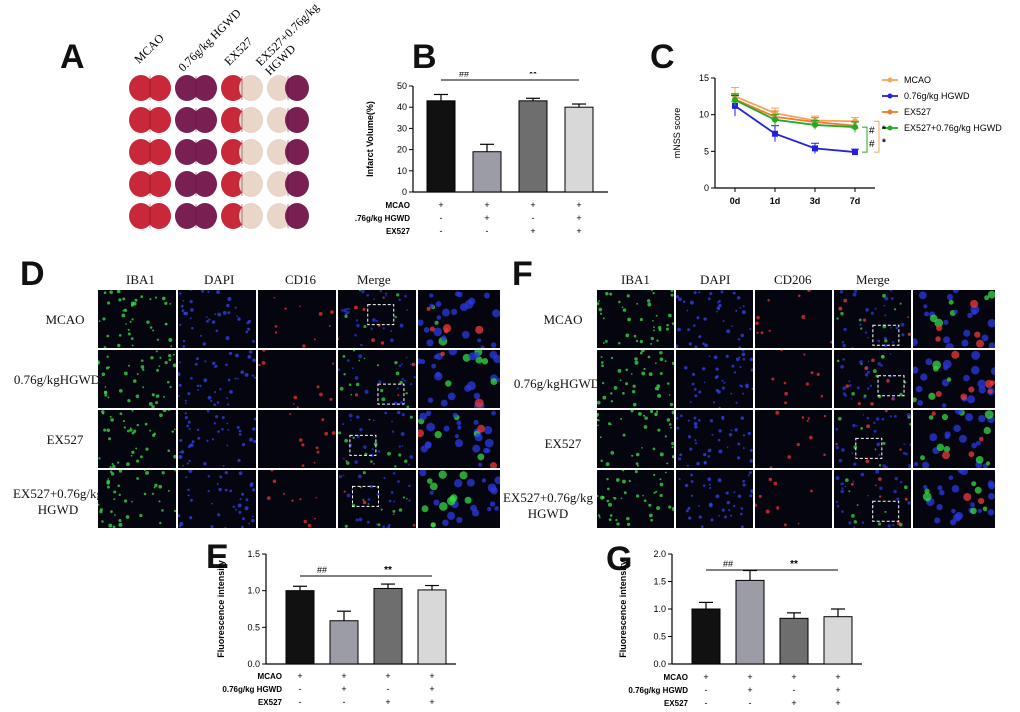 The height and width of the screenshot is (712, 1020). What do you see at coordinates (855, 127) in the screenshot?
I see `data-point` at bounding box center [855, 127].